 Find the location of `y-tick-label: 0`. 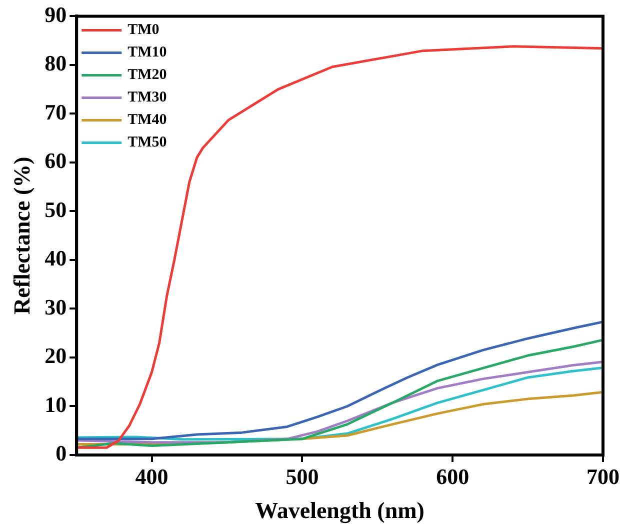

y-tick-label: 0 is located at coordinates (61, 453).